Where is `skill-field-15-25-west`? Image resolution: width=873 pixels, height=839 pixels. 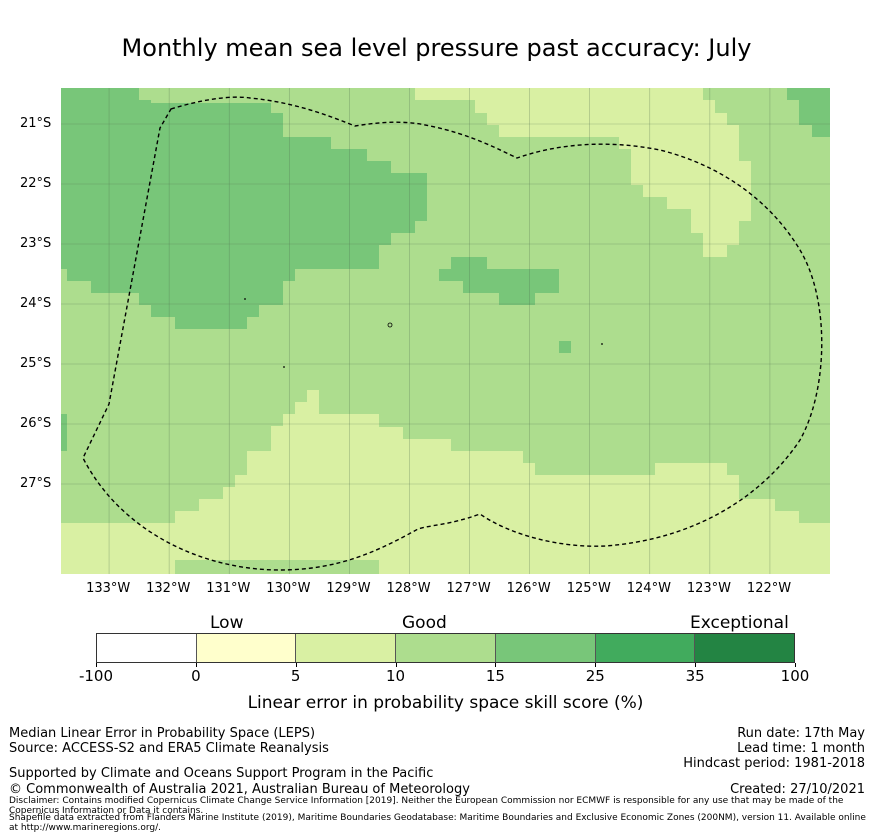
skill-field-15-25-west is located at coordinates (244, 208).